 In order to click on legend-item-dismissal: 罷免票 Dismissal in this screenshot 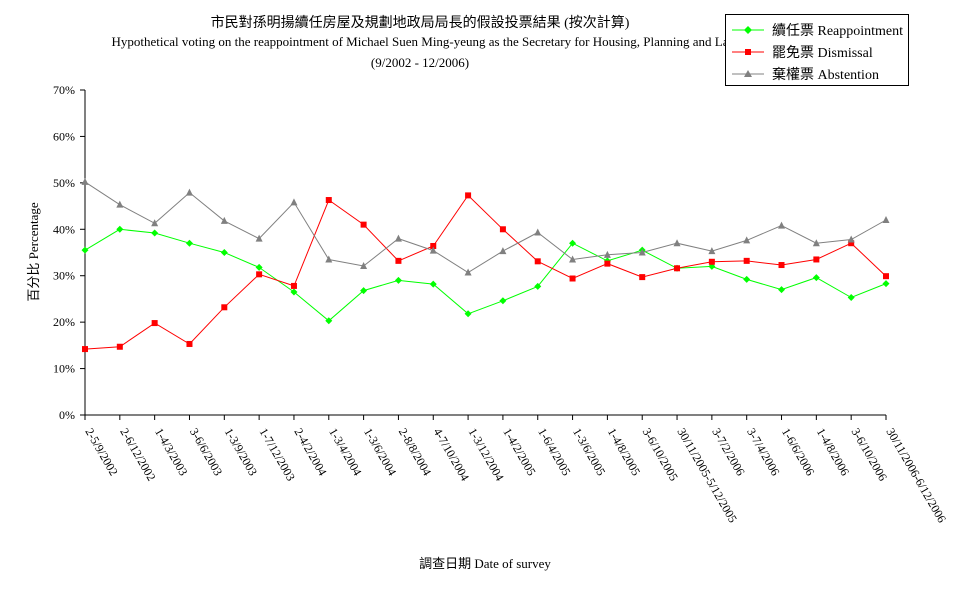, I will do `click(819, 52)`.